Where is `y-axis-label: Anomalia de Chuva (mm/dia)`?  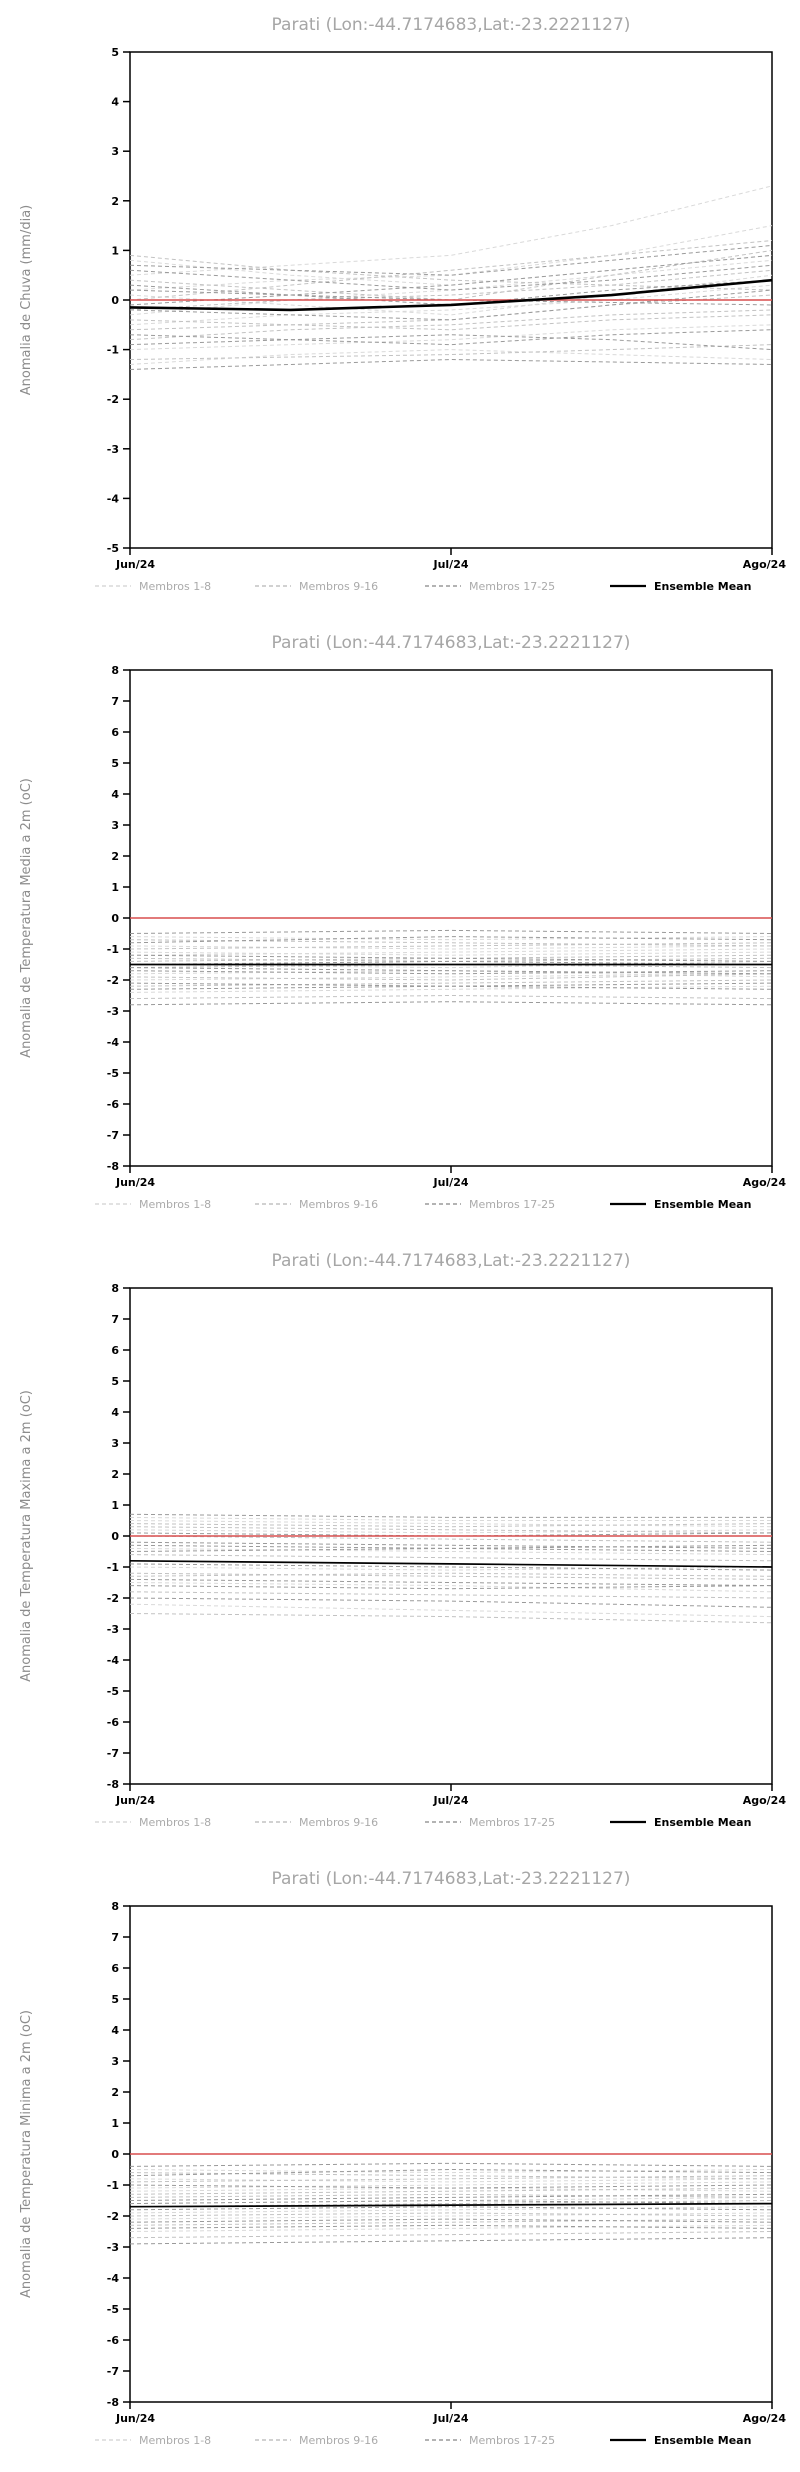 y-axis-label: Anomalia de Chuva (mm/dia) is located at coordinates (26, 300).